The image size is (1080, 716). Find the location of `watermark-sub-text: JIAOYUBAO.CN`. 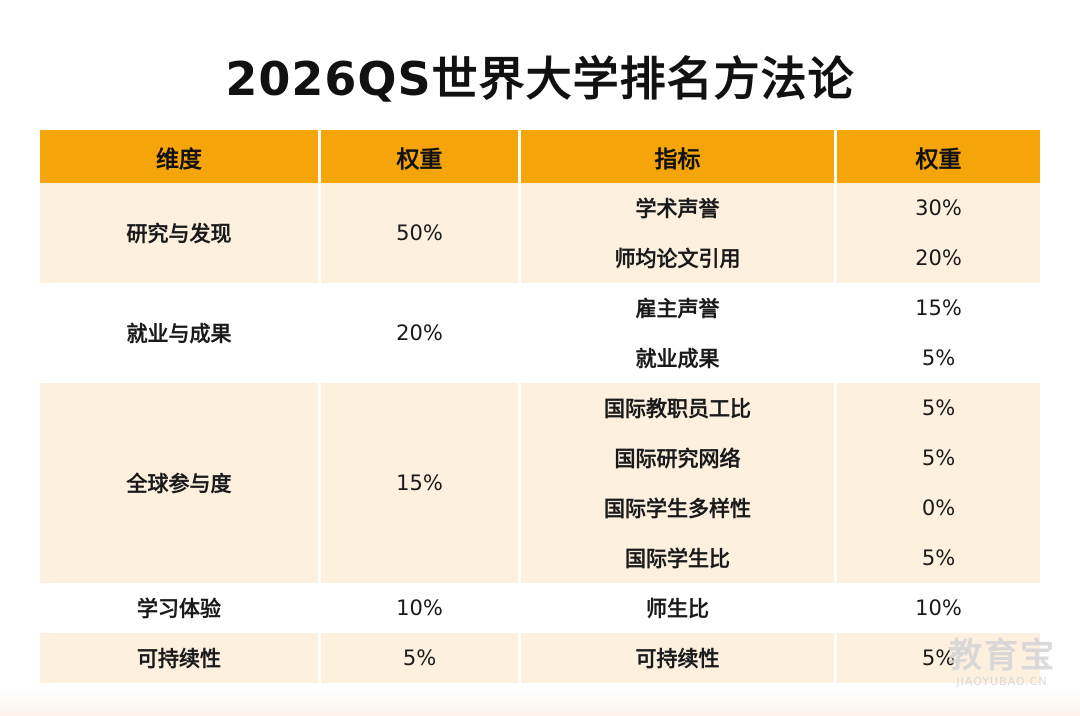

watermark-sub-text: JIAOYUBAO.CN is located at coordinates (1002, 681).